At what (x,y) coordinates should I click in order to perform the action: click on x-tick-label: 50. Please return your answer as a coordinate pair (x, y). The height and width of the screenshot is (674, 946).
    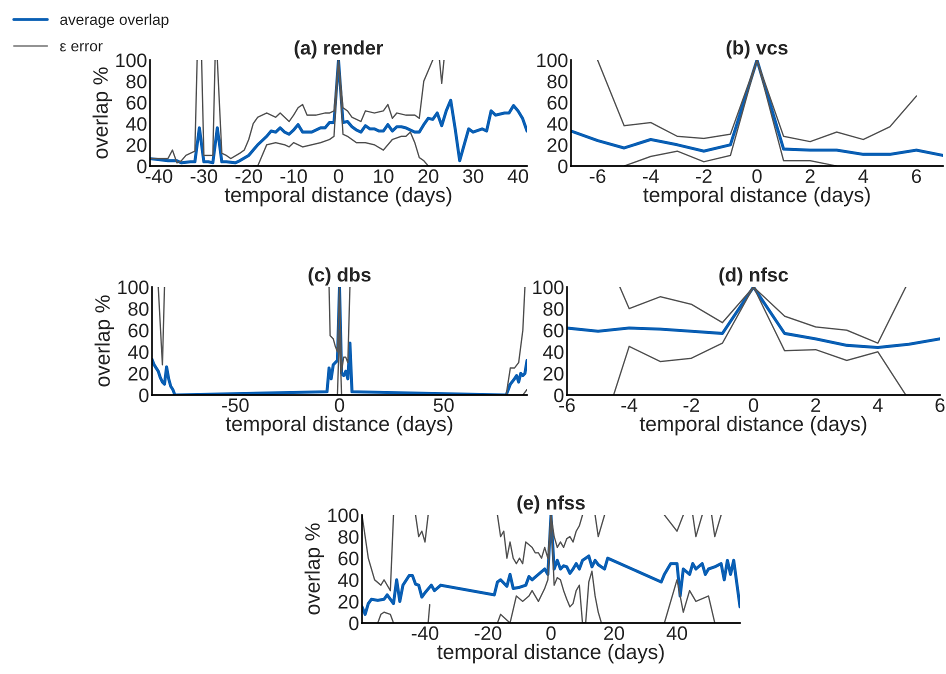
    Looking at the image, I should click on (444, 405).